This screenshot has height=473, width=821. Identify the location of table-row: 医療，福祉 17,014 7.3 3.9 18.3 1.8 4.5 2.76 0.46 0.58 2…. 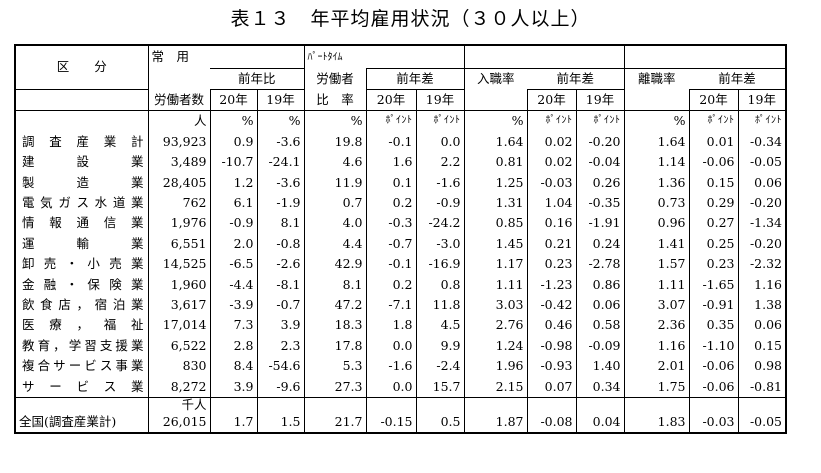
(400, 325).